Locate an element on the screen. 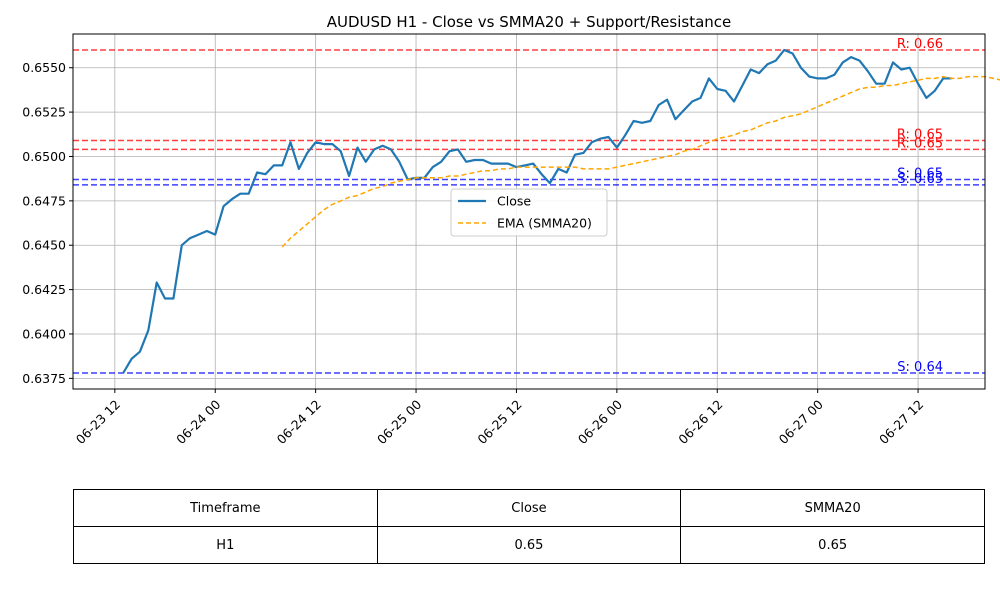 Image resolution: width=1000 pixels, height=600 pixels. y-tick-label: 0.6425 is located at coordinates (44, 289).